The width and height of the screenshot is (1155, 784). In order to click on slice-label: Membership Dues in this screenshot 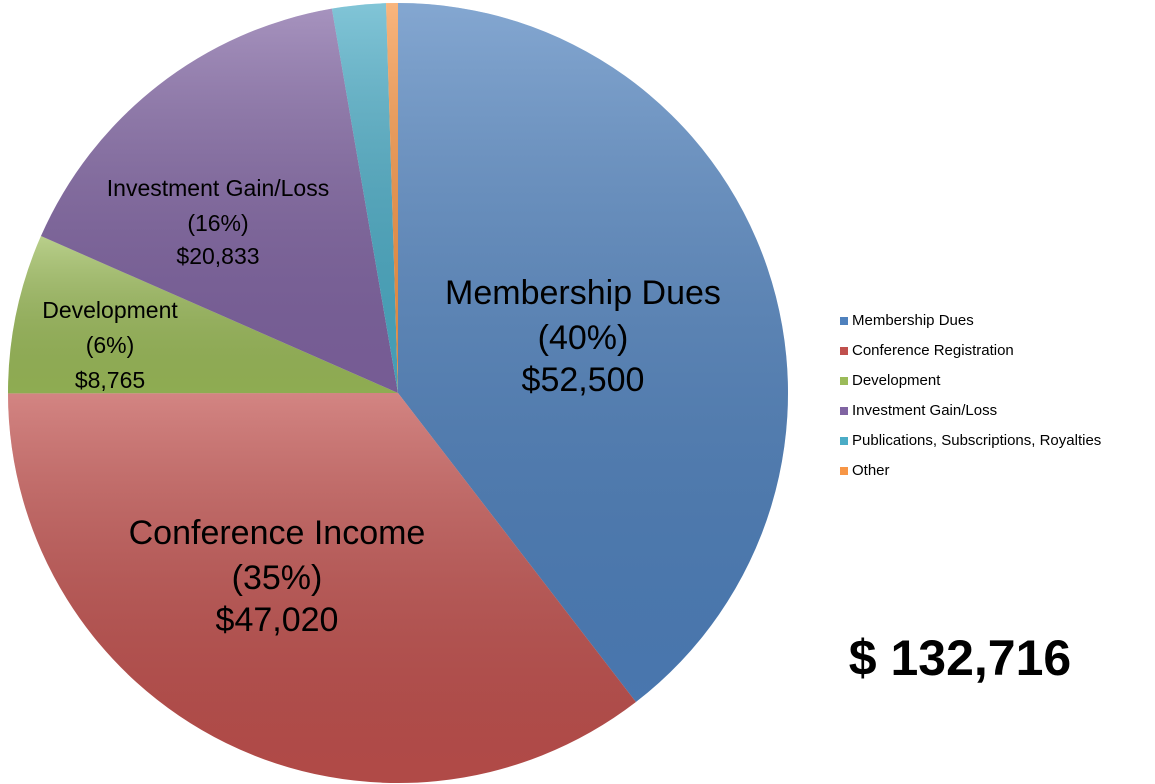, I will do `click(583, 293)`.